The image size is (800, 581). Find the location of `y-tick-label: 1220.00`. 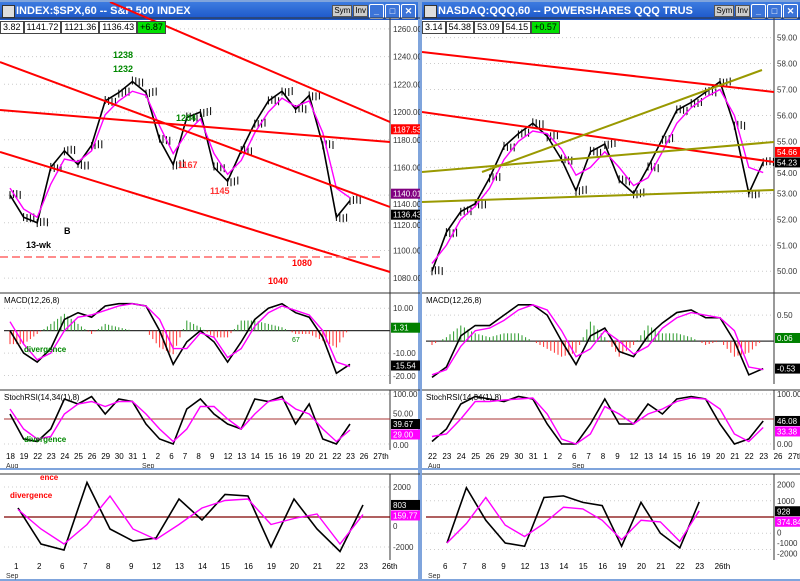

y-tick-label: 1220.00 is located at coordinates (406, 84).